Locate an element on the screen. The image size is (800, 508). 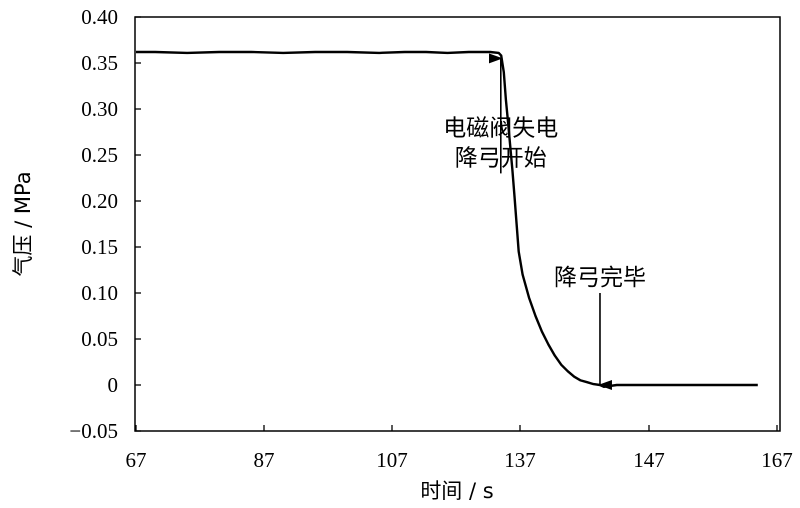
x-tick-label: 107 is located at coordinates (392, 460).